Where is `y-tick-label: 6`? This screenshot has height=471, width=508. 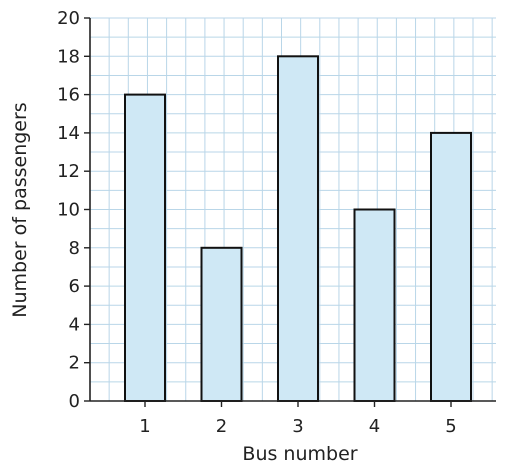
y-tick-label: 6 is located at coordinates (74, 286).